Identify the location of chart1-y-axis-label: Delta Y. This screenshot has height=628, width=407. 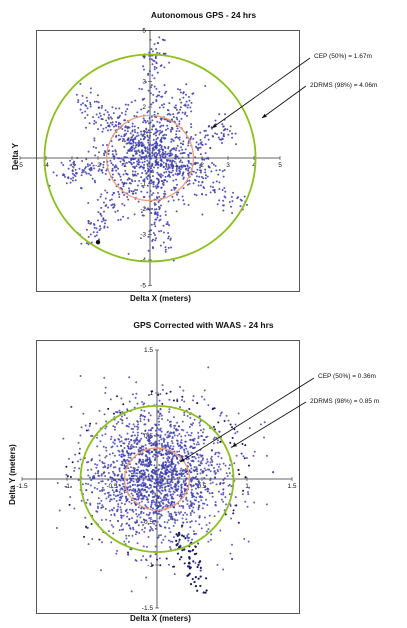
(15, 156).